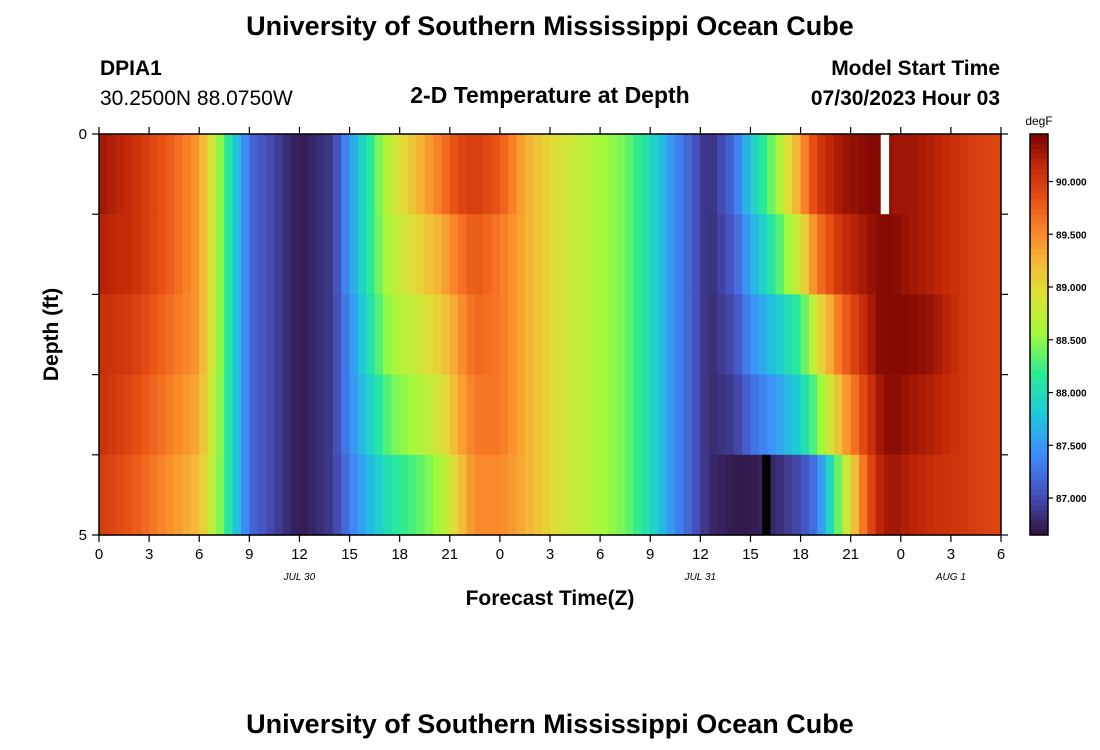  I want to click on y-tick-label: 5, so click(83, 535).